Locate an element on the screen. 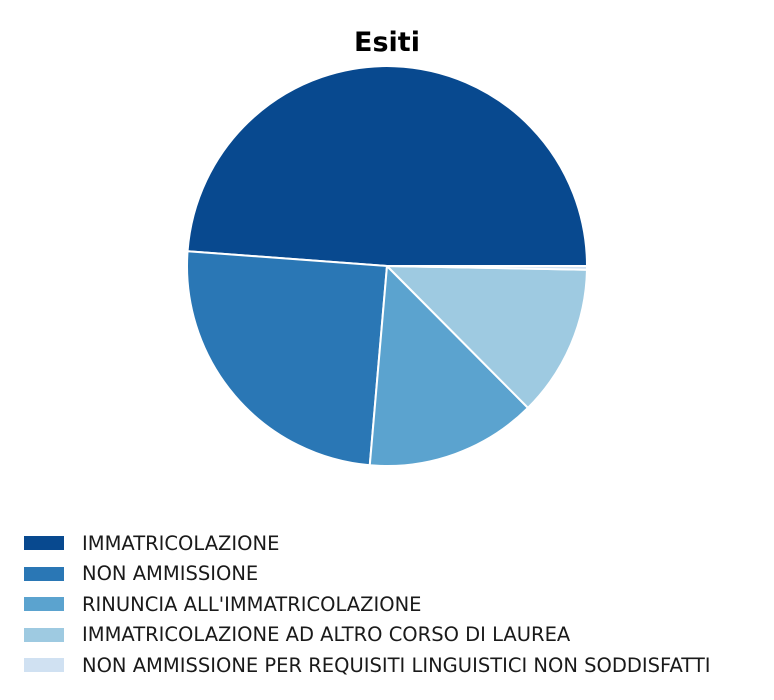 This screenshot has width=774, height=700. legend-label: RINUNCIA ALL'IMMATRICOLAZIONE is located at coordinates (252, 604).